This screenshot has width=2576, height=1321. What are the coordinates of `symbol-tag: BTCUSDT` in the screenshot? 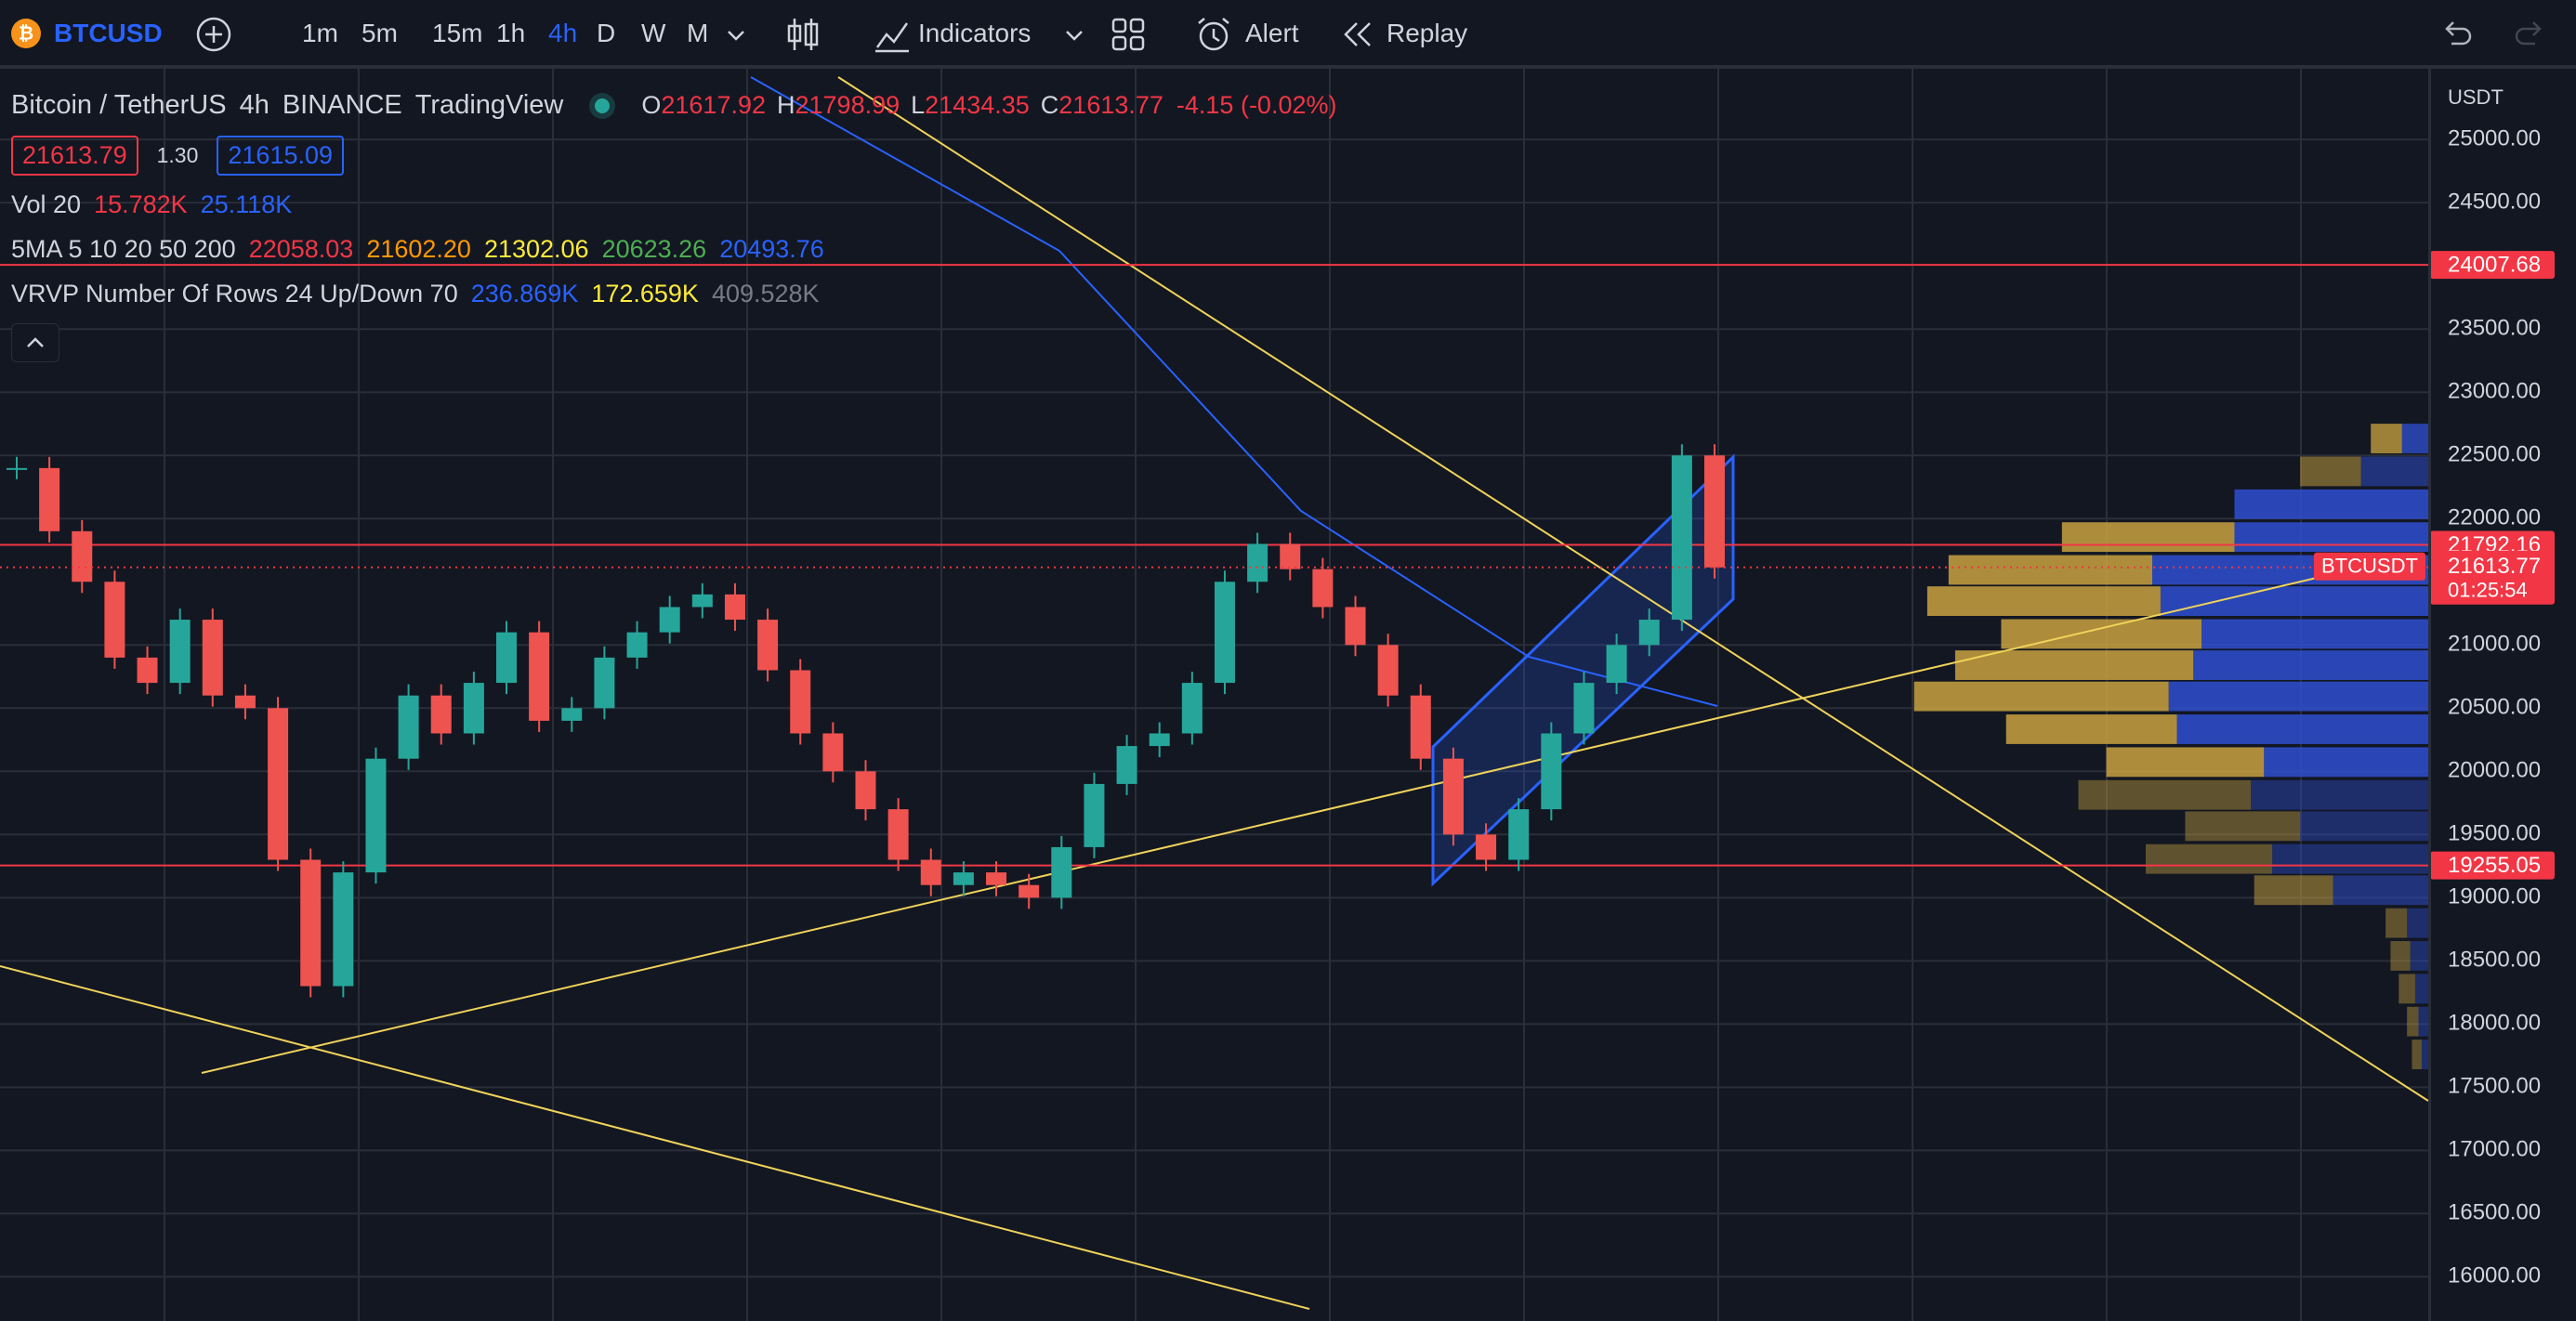 It's located at (2369, 566).